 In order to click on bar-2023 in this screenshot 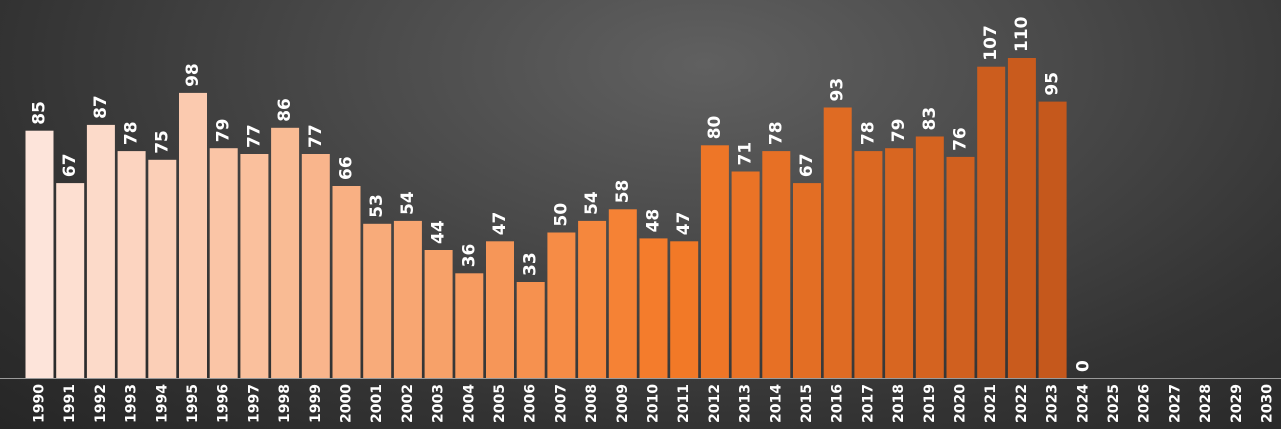, I will do `click(1052, 239)`.